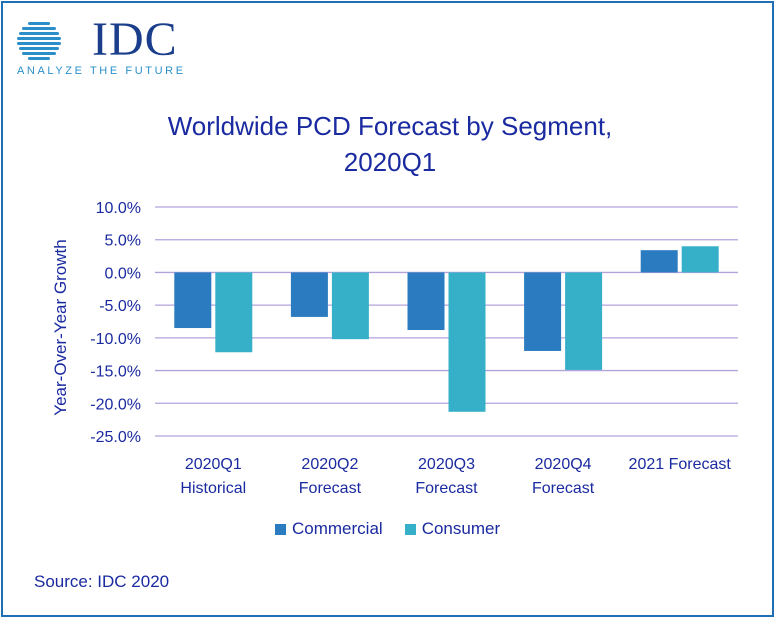 The height and width of the screenshot is (621, 778). Describe the element at coordinates (115, 339) in the screenshot. I see `y-tick-label: -10.0%` at that location.